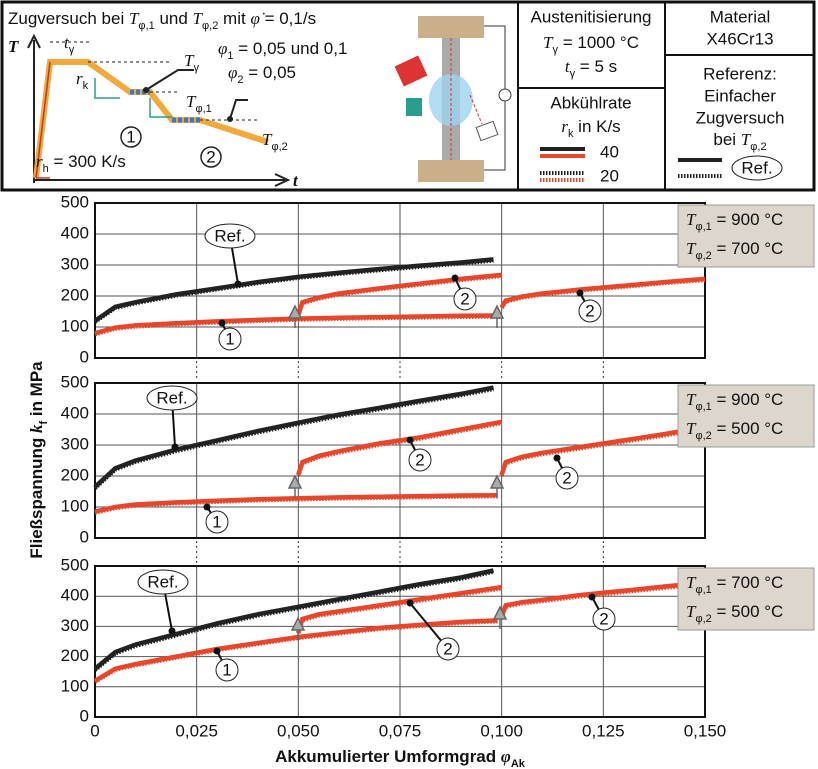 The image size is (818, 769). Describe the element at coordinates (75, 294) in the screenshot. I see `y-tick-label: 200` at that location.